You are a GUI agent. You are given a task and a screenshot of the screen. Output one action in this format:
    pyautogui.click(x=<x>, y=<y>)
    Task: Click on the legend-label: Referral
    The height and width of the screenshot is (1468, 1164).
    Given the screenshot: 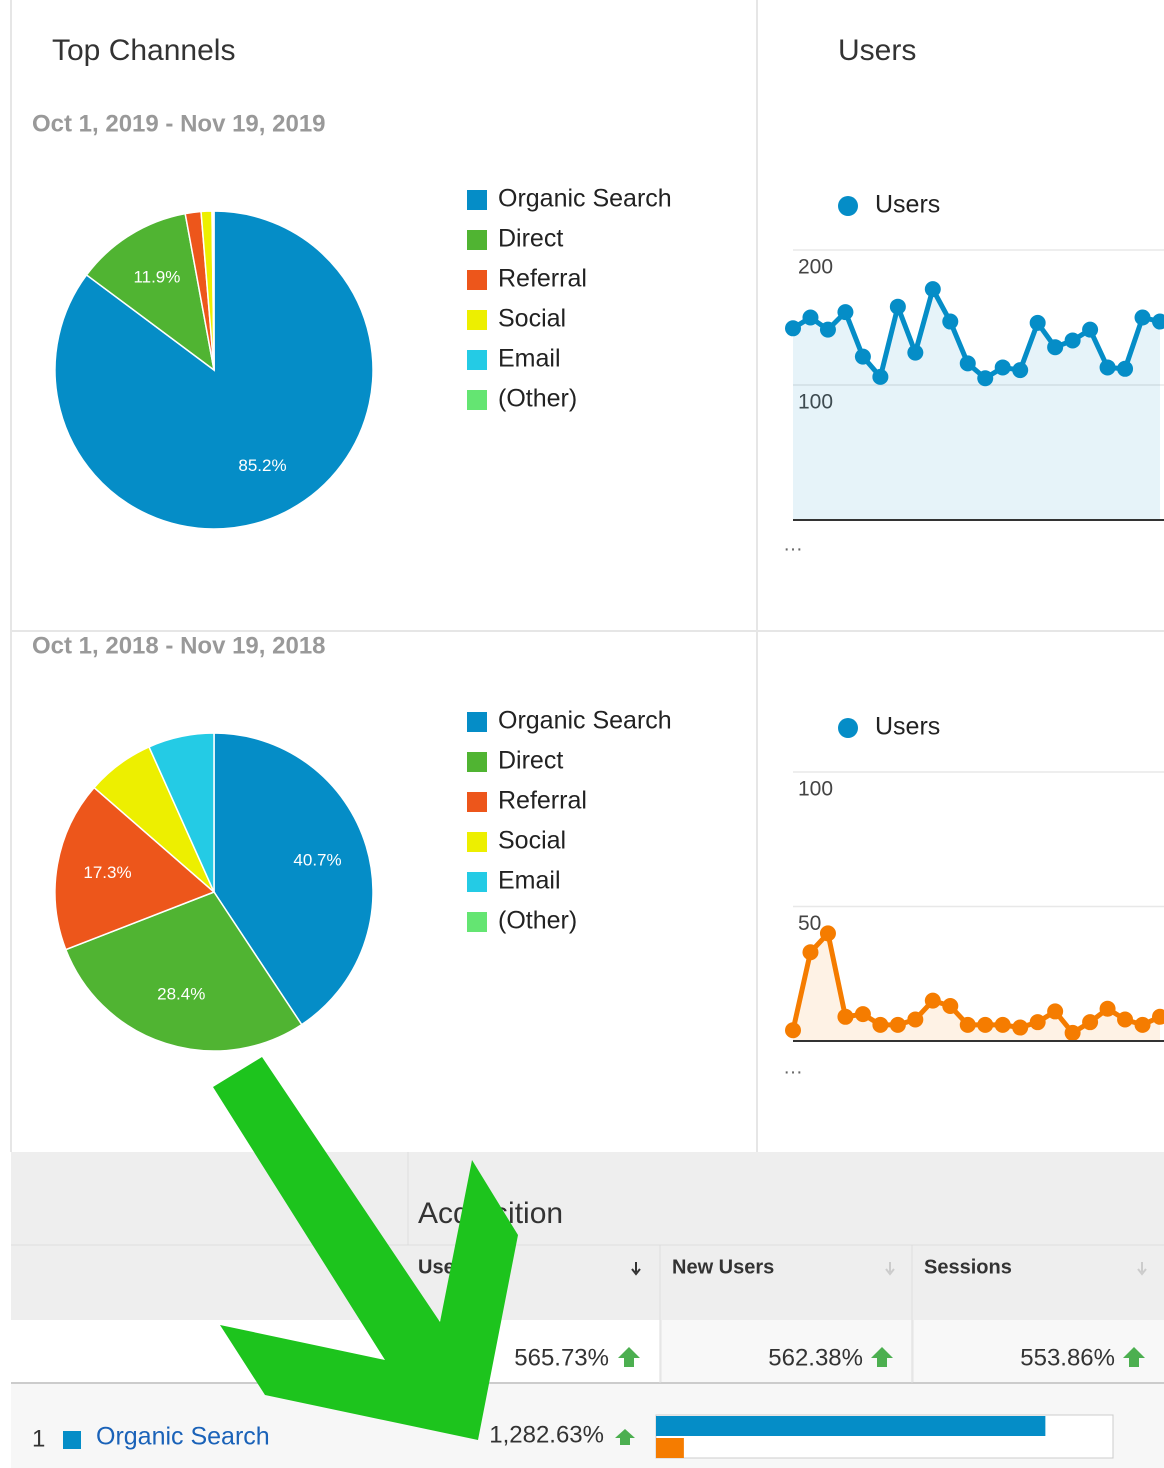 What is the action you would take?
    pyautogui.click(x=542, y=279)
    